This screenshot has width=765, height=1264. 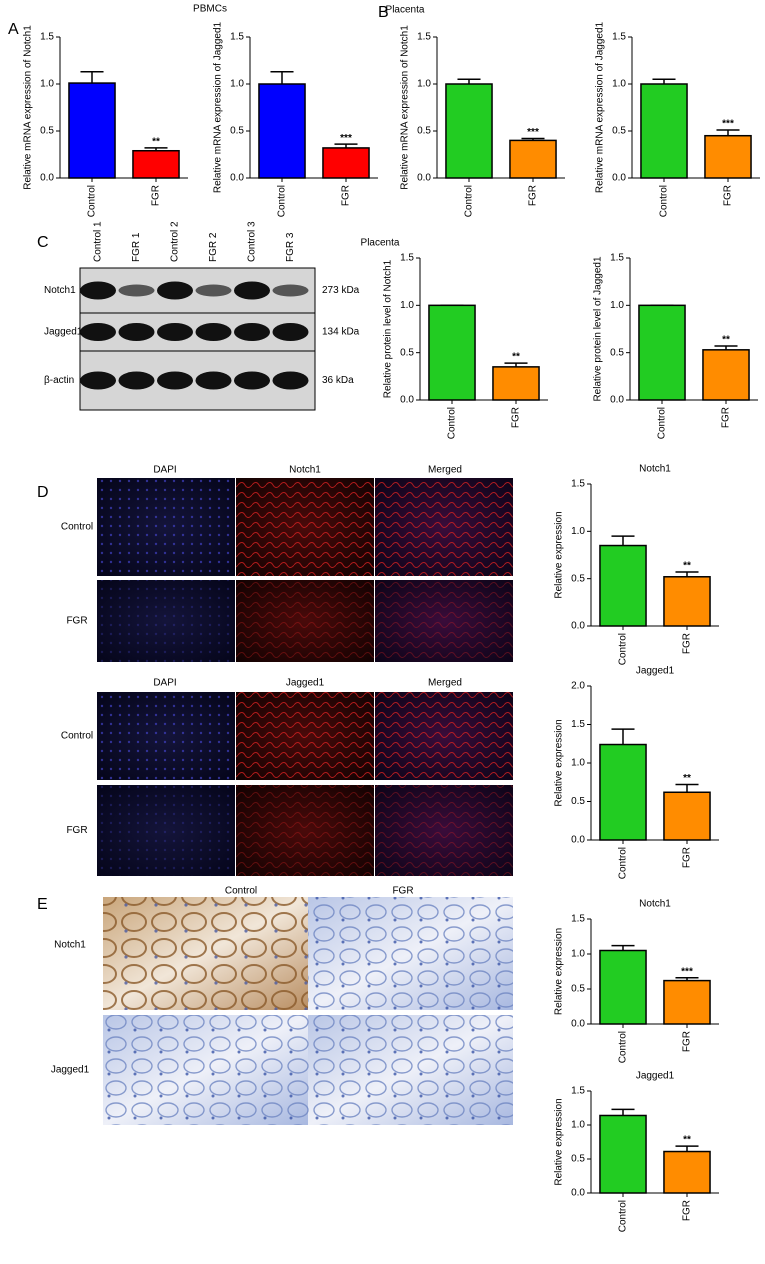 What do you see at coordinates (63, 332) in the screenshot?
I see `blot-row-label: Jagged1` at bounding box center [63, 332].